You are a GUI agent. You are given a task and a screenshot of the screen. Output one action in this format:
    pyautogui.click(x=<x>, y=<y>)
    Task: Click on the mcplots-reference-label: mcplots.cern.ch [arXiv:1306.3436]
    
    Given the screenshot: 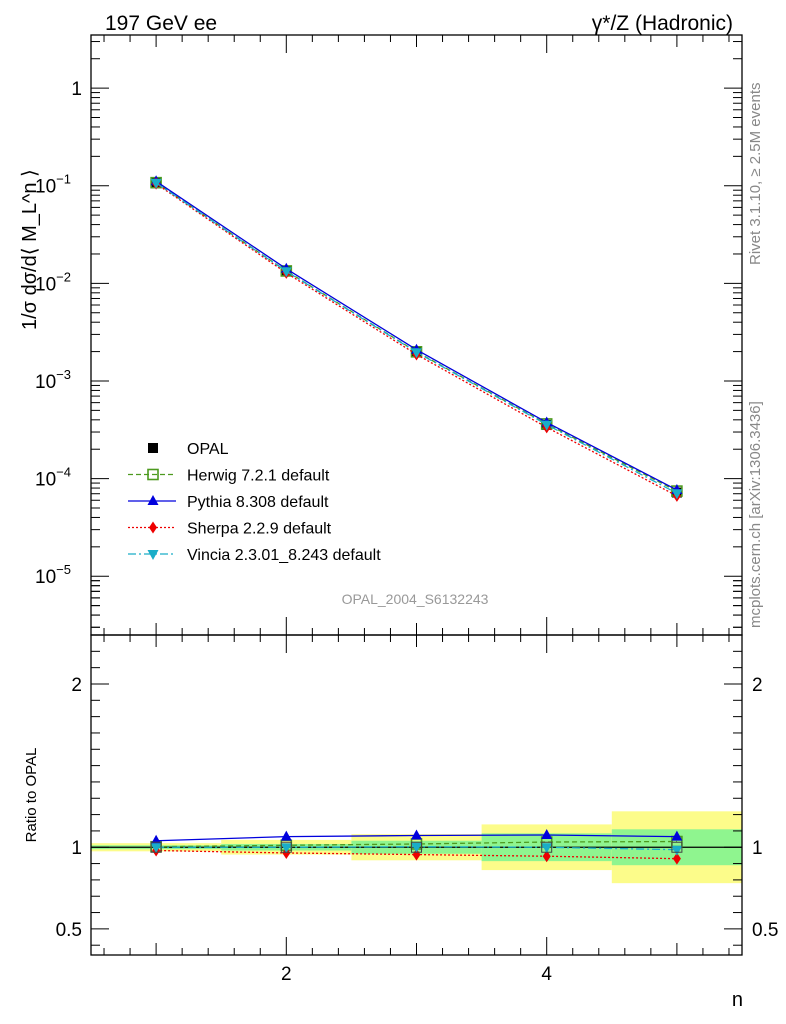 What is the action you would take?
    pyautogui.click(x=755, y=514)
    